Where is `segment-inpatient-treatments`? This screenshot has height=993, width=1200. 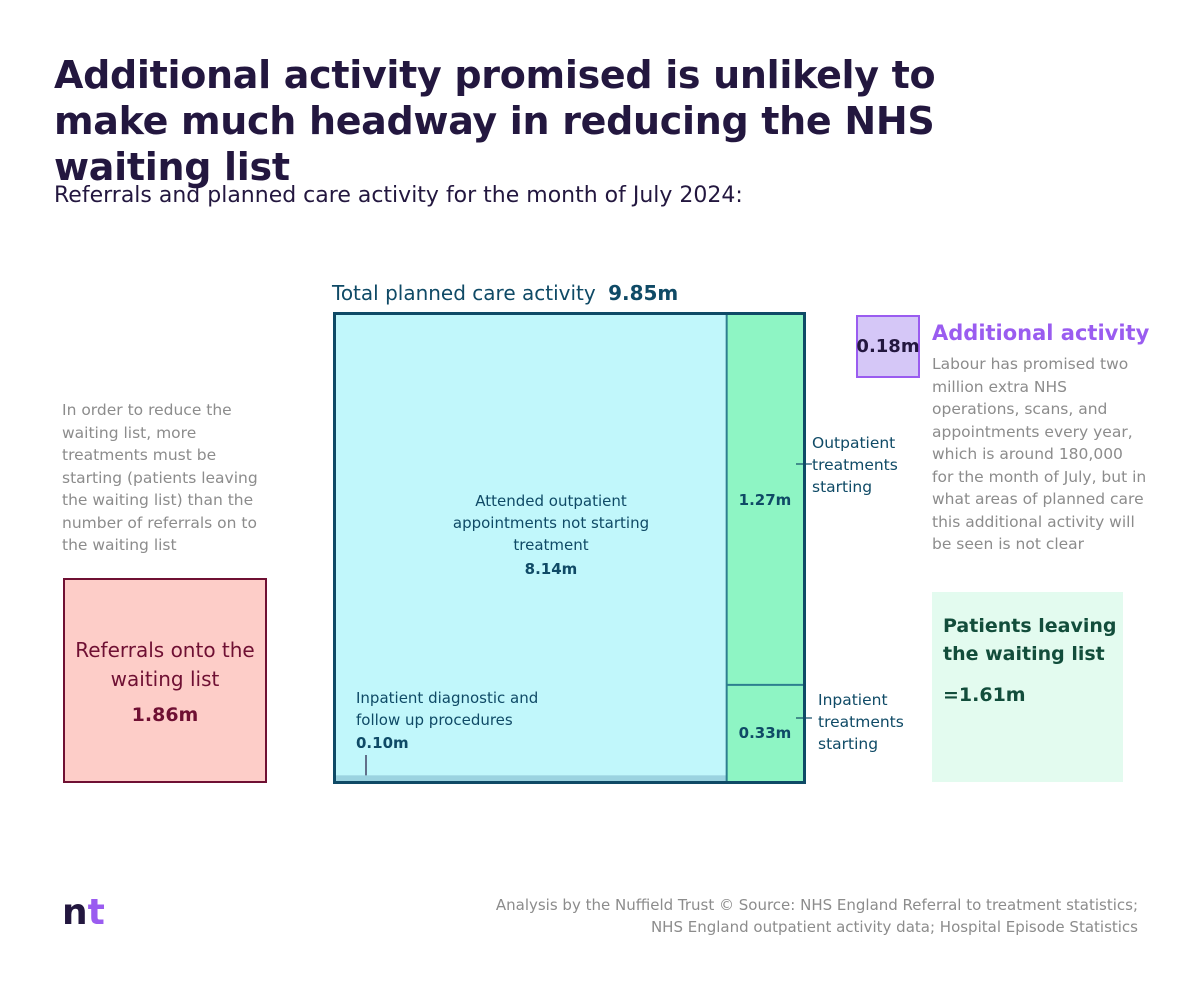
segment-inpatient-treatments is located at coordinates (764, 732).